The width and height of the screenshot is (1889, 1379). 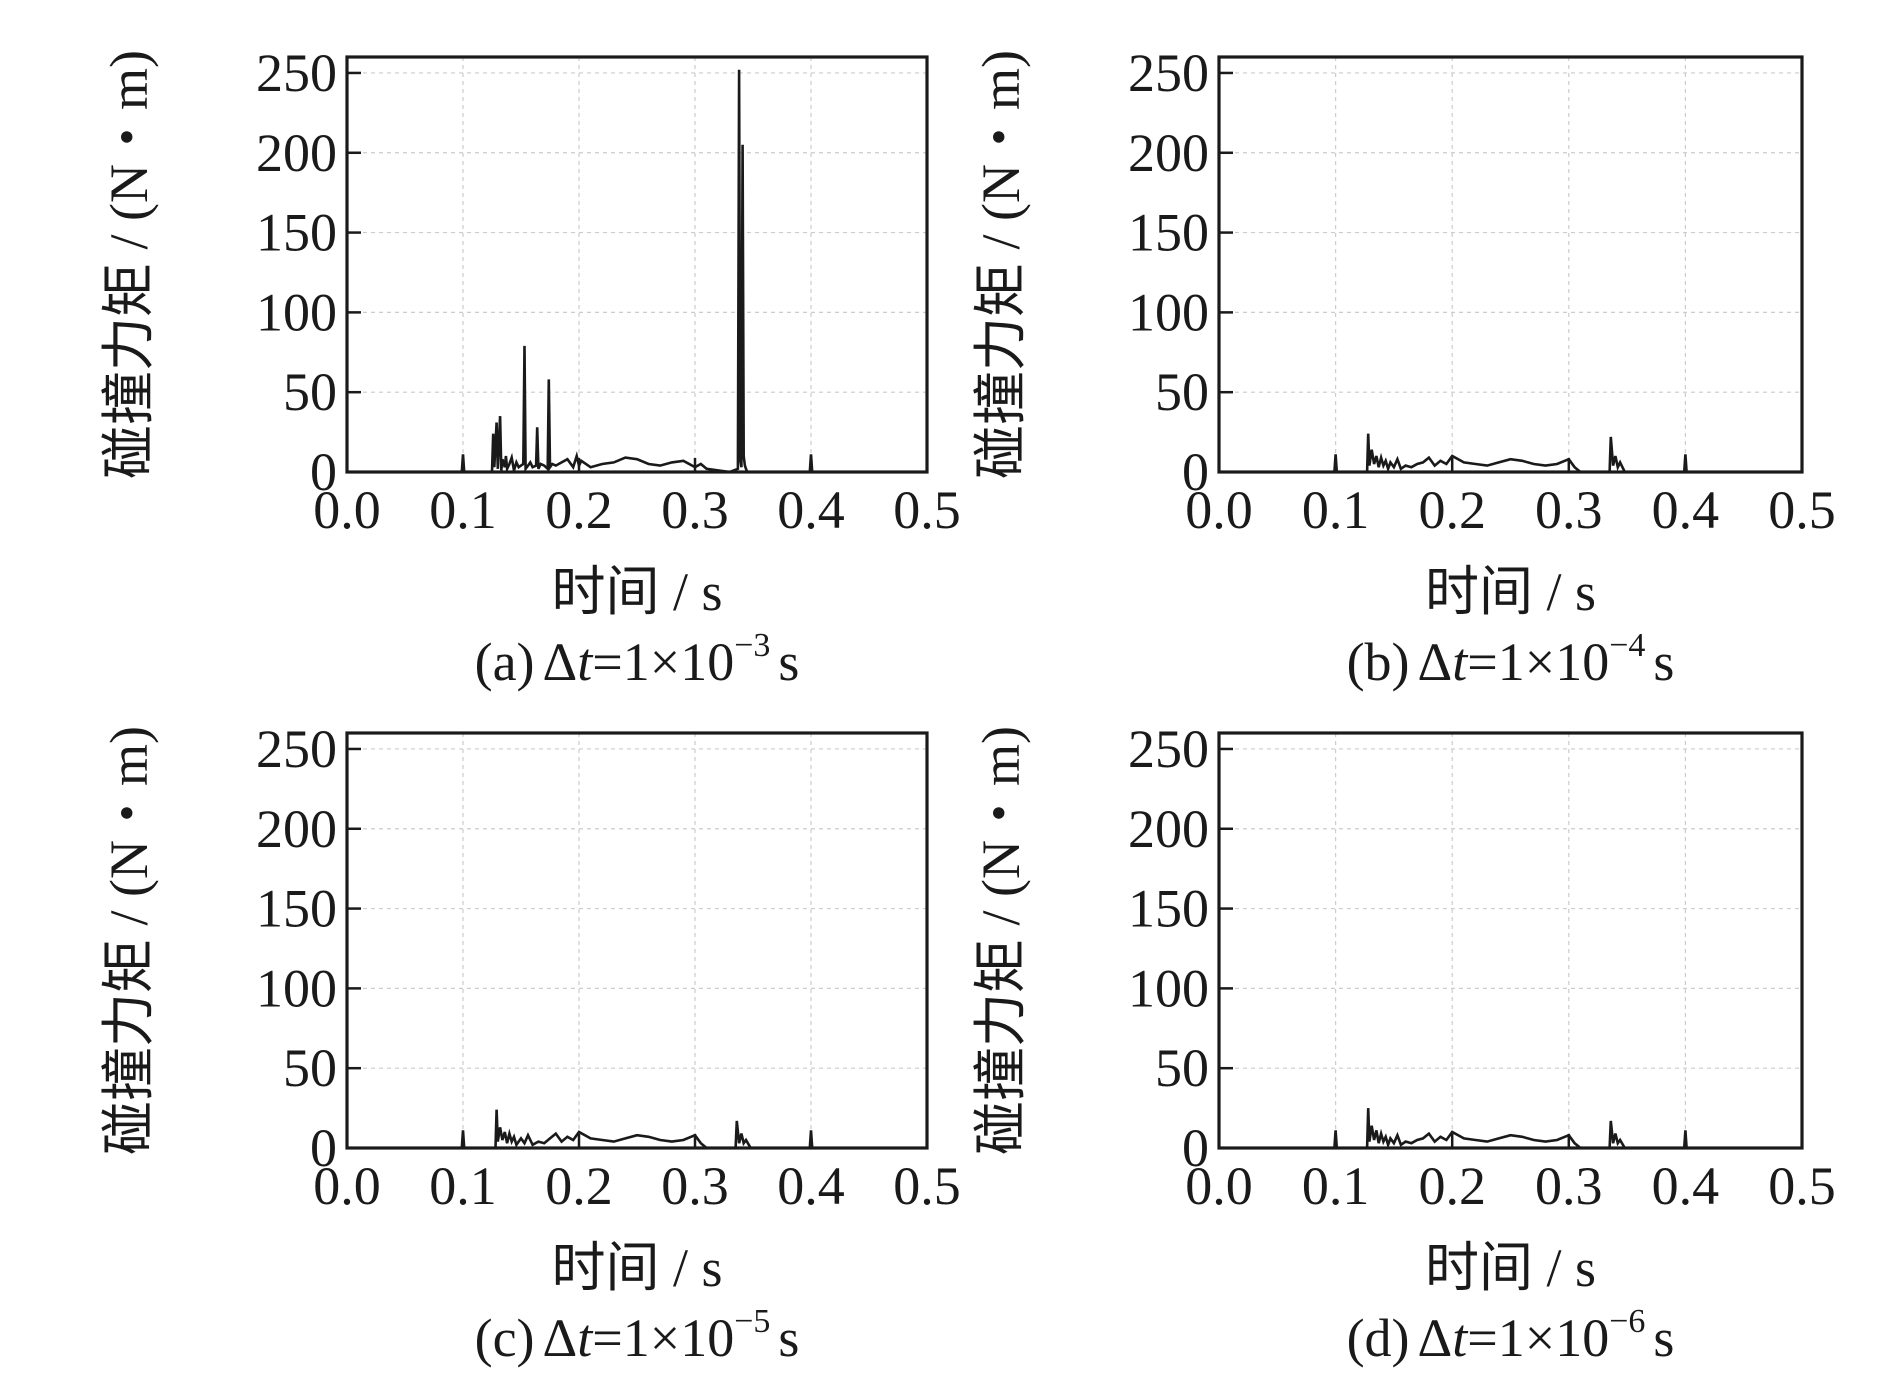 I want to click on caption-exponent: −4, so click(x=1627, y=645).